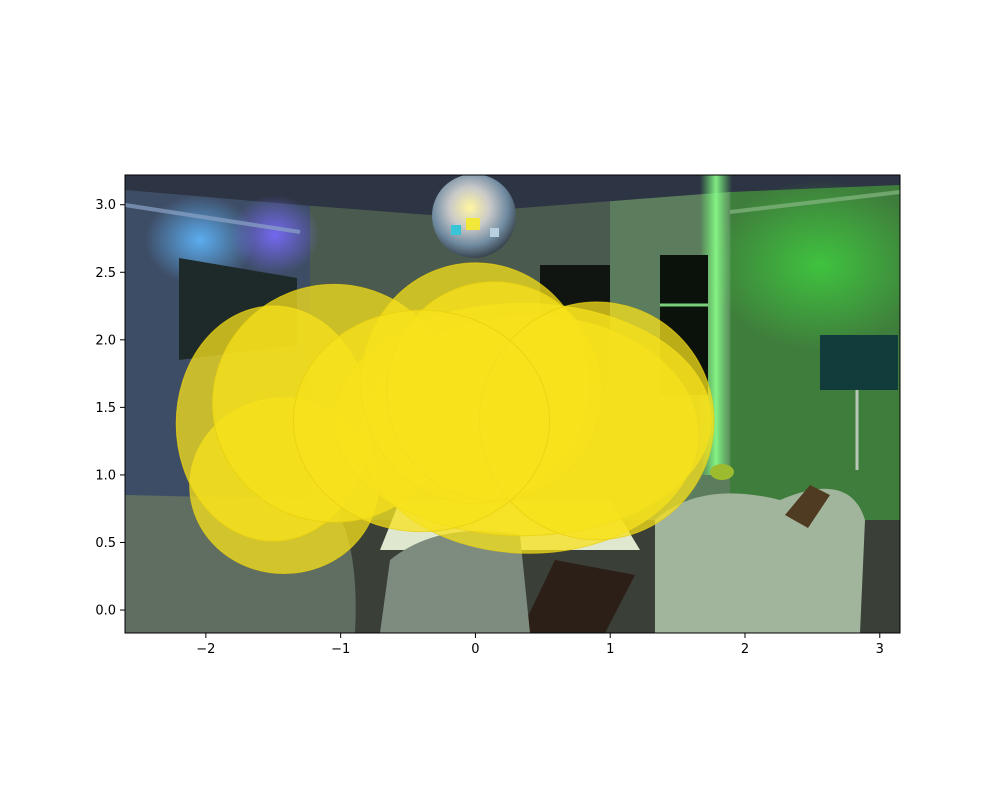  Describe the element at coordinates (340, 649) in the screenshot. I see `x-tick-label: −1` at that location.